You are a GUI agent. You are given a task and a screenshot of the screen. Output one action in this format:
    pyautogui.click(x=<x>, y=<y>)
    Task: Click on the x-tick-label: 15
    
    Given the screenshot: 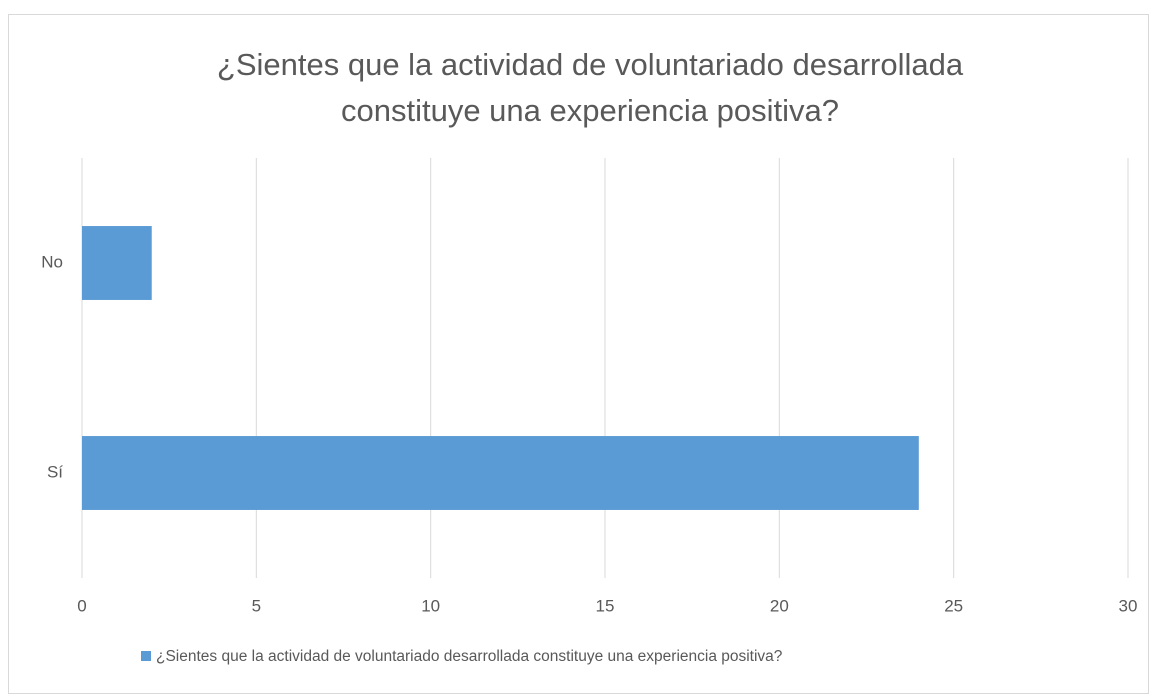 What is the action you would take?
    pyautogui.click(x=605, y=605)
    